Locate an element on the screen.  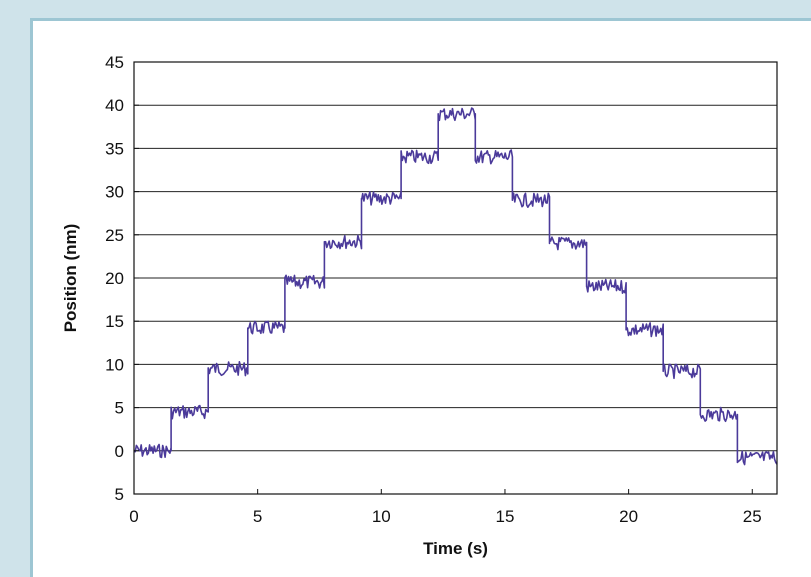
x-tick-label: 20 is located at coordinates (628, 516).